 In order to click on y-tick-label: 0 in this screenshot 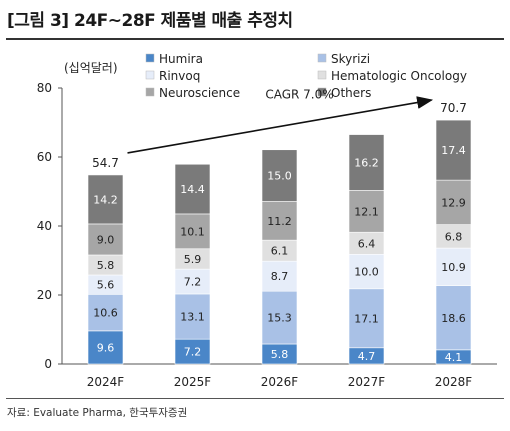, I will do `click(48, 364)`.